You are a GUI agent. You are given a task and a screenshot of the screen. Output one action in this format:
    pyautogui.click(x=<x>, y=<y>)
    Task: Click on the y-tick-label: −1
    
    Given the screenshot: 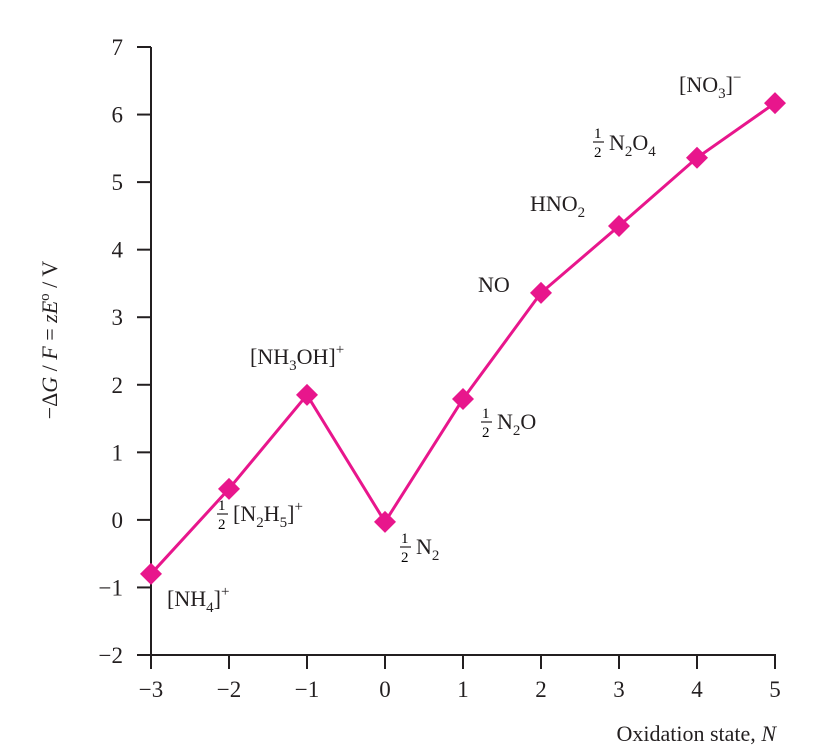 What is the action you would take?
    pyautogui.click(x=111, y=587)
    